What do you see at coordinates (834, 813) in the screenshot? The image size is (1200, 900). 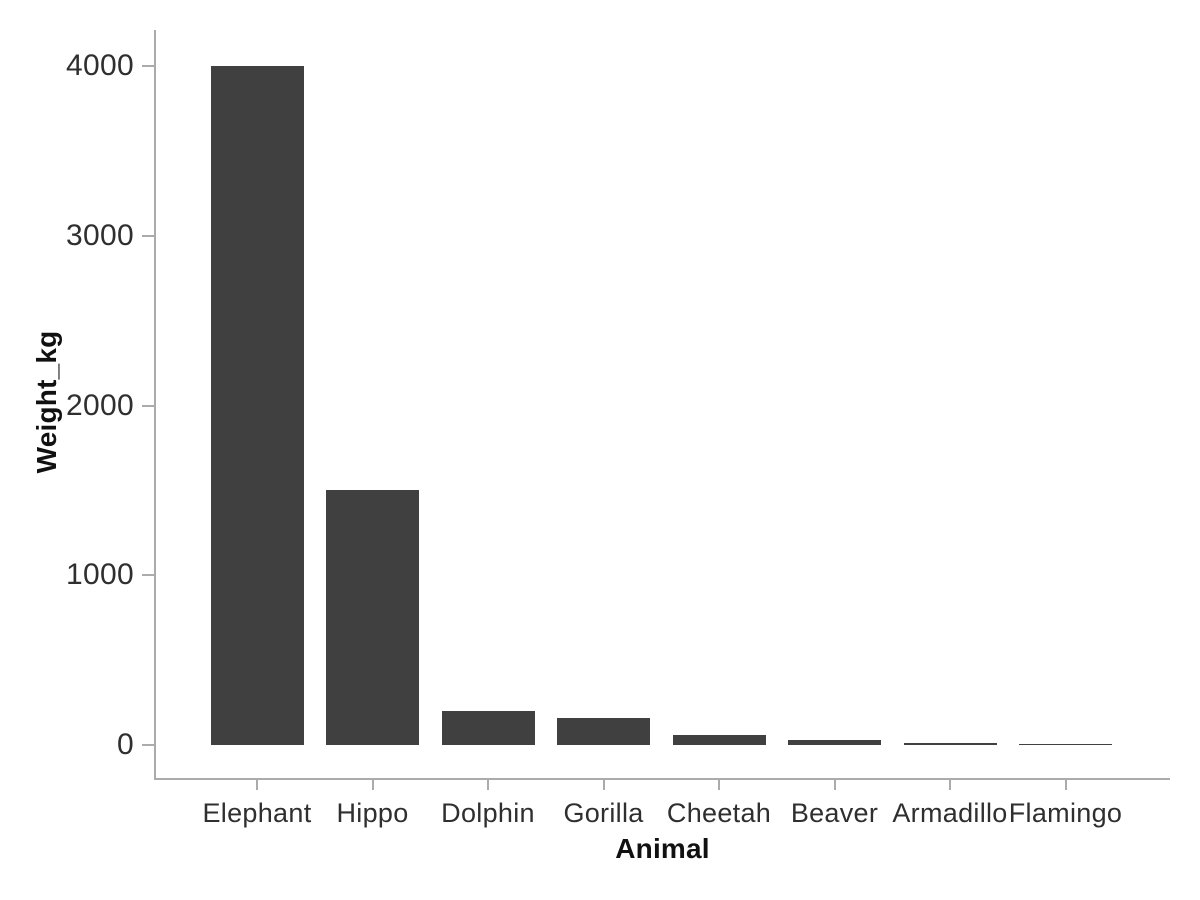 I see `x-tick-label: Beaver` at bounding box center [834, 813].